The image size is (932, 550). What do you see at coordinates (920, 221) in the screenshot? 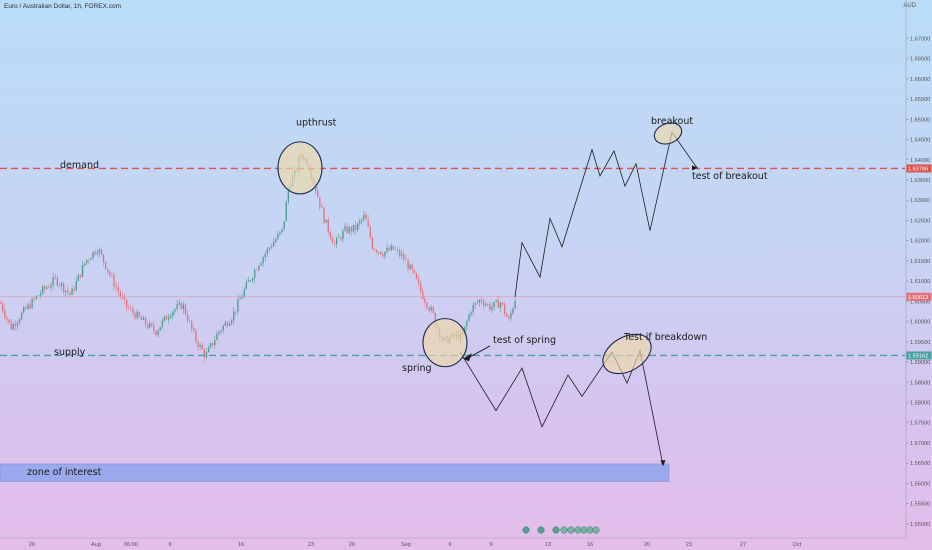
I see `price-tick-label: 1.62500` at bounding box center [920, 221].